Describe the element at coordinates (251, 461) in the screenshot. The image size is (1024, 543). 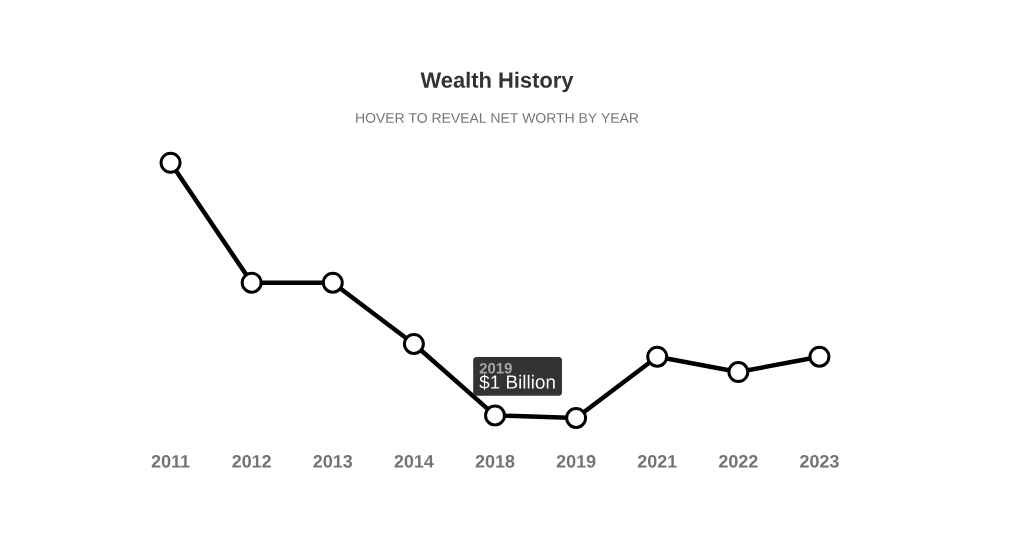
I see `x-tick-label: 2012` at that location.